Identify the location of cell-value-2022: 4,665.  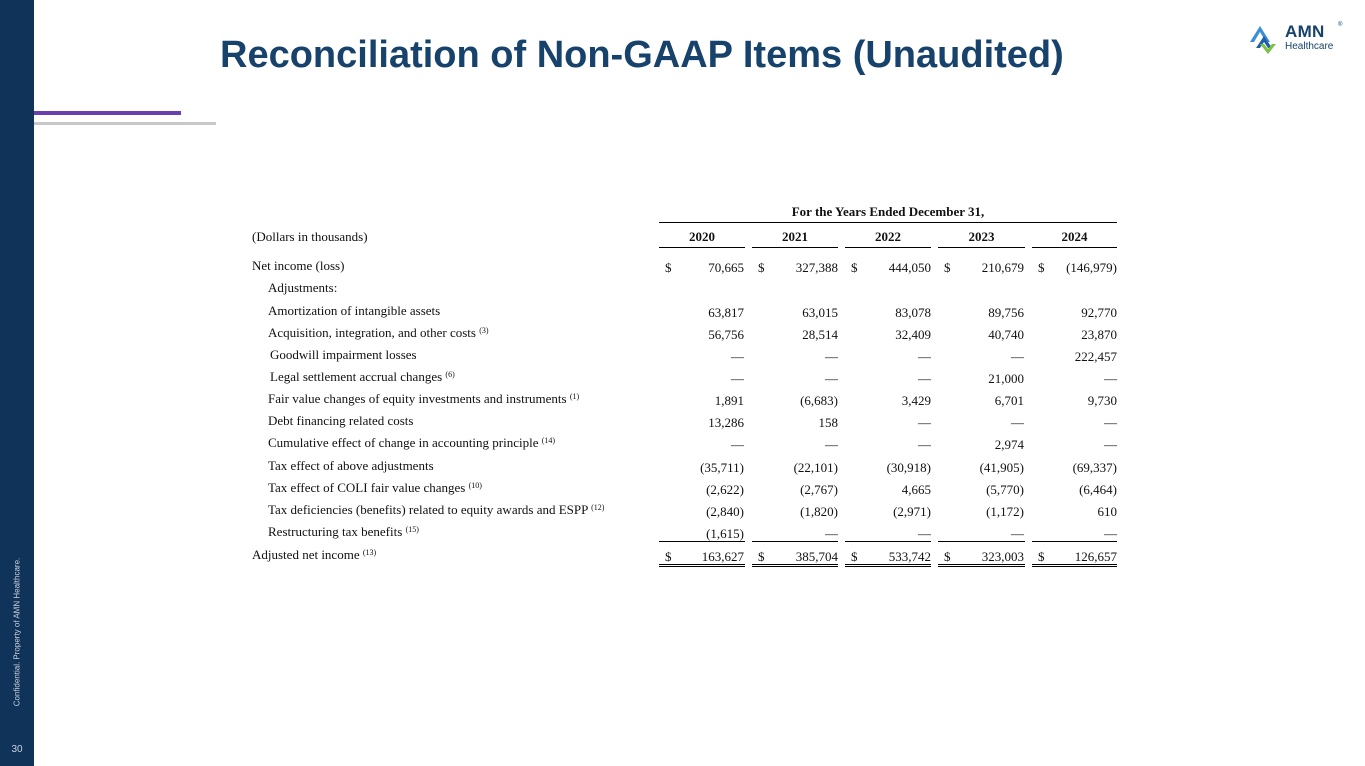
(916, 489).